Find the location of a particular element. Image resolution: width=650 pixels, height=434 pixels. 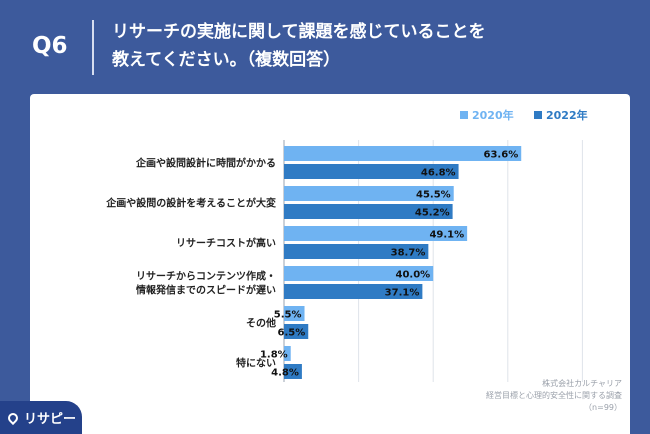

category-label: リサーチコストが高い is located at coordinates (226, 243).